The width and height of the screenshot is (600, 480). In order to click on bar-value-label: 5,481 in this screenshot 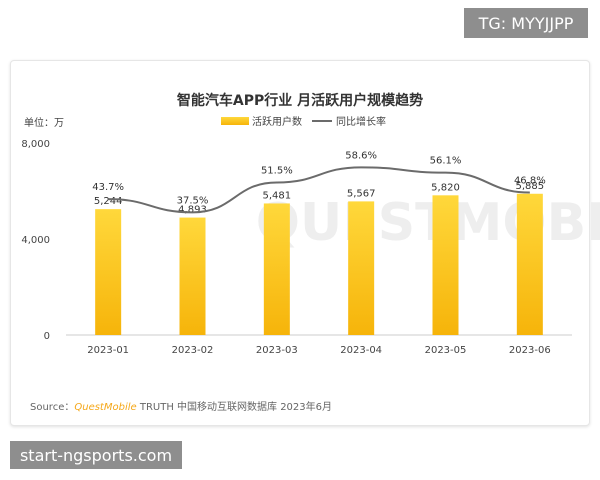, I will do `click(277, 195)`.